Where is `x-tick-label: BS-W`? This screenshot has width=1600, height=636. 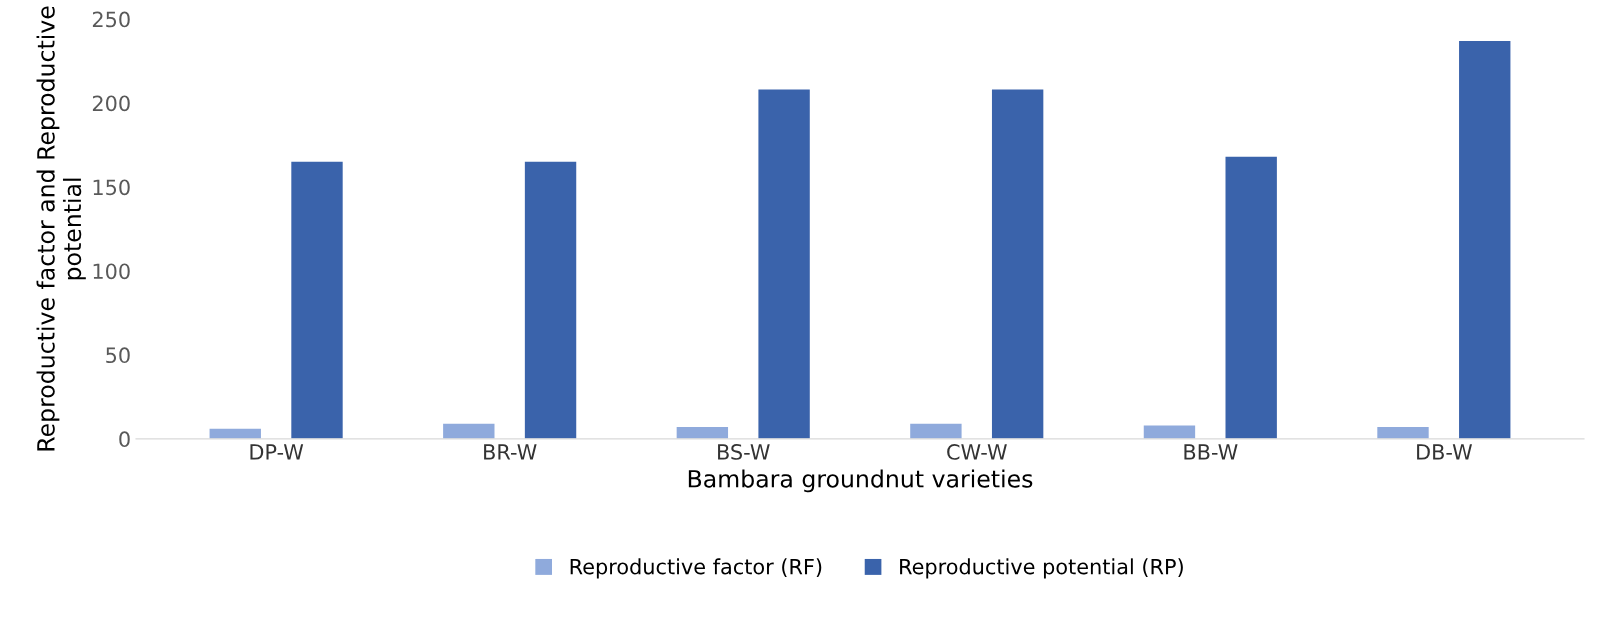 x-tick-label: BS-W is located at coordinates (744, 452).